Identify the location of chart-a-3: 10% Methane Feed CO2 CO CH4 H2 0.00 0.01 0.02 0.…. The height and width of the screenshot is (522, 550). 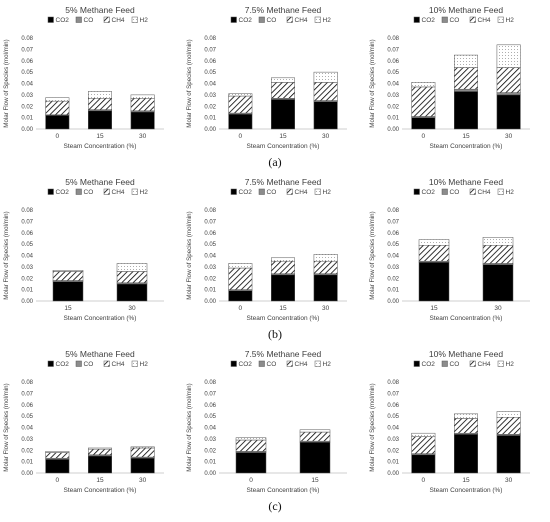
(449, 77).